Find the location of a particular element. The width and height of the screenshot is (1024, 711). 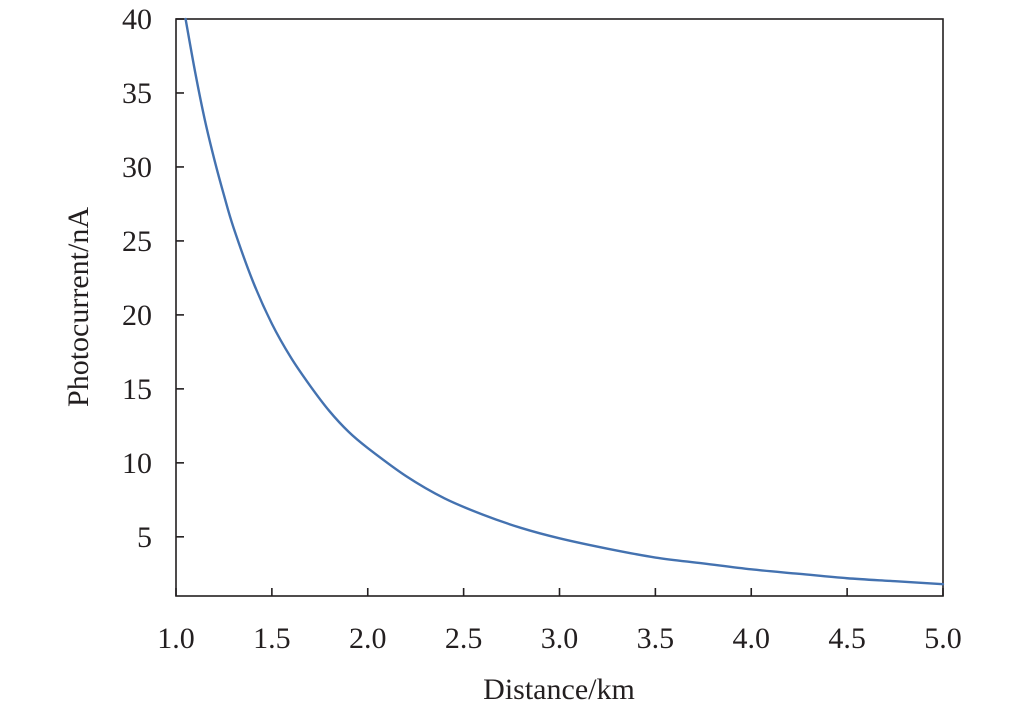

x-tick-label: 1.5 is located at coordinates (272, 638).